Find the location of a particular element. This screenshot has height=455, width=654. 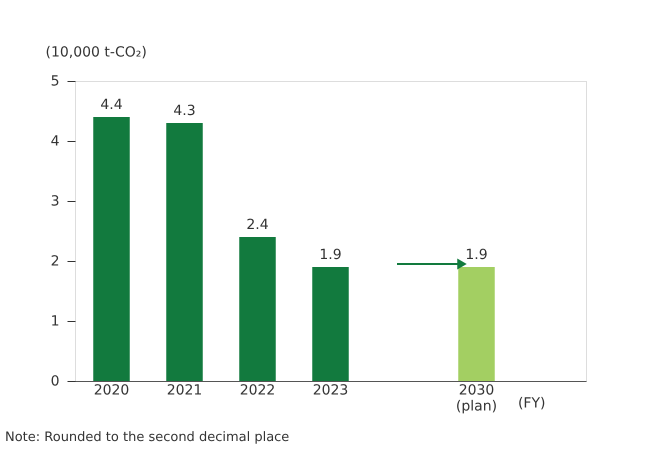

y-tick-label: 1 is located at coordinates (55, 322).